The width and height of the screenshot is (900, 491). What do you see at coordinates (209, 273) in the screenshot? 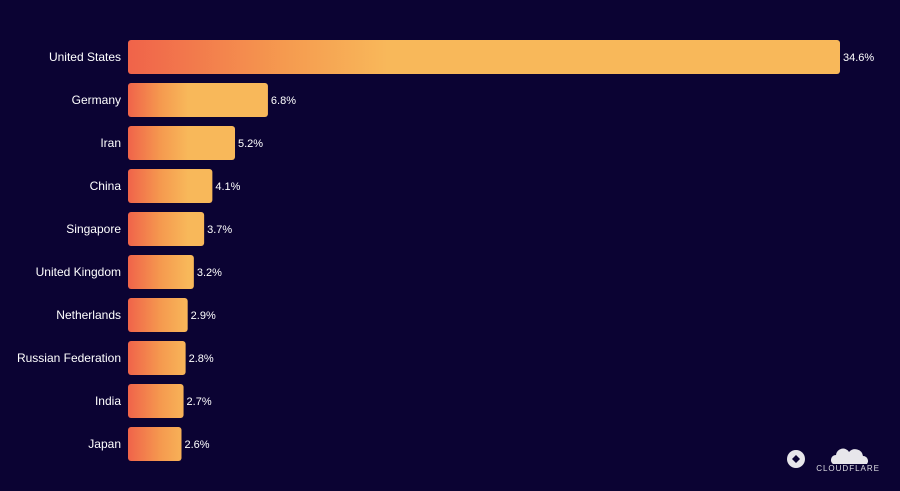
I see `value-label: 3.2%` at bounding box center [209, 273].